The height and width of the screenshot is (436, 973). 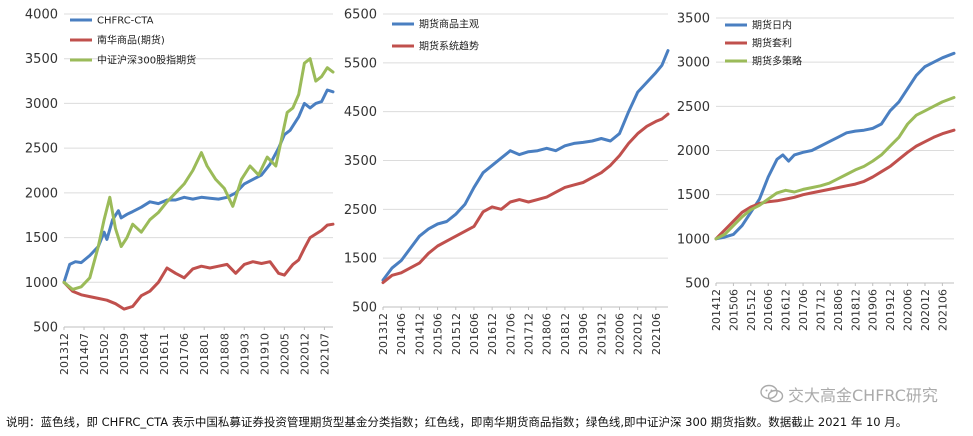 I want to click on x-tick-label: 201604, so click(x=144, y=354).